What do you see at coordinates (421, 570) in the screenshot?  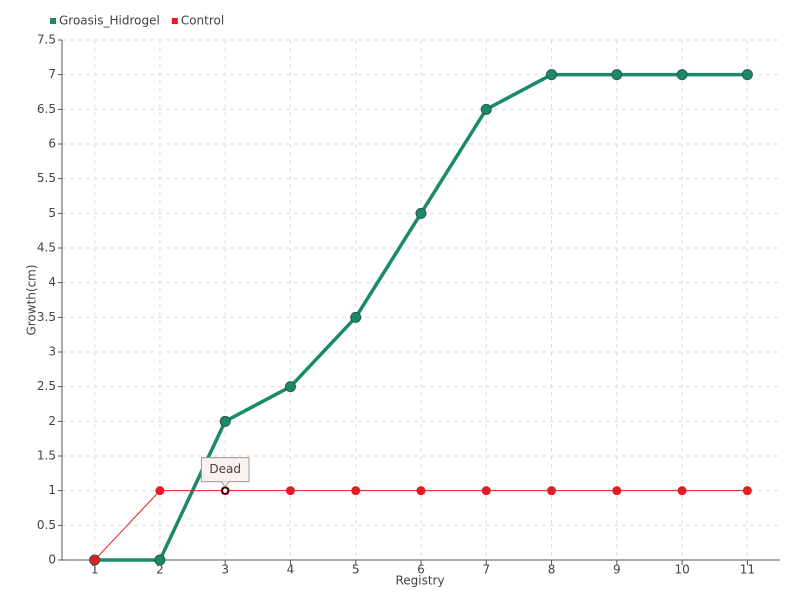 I see `x-tick-label: 6` at bounding box center [421, 570].